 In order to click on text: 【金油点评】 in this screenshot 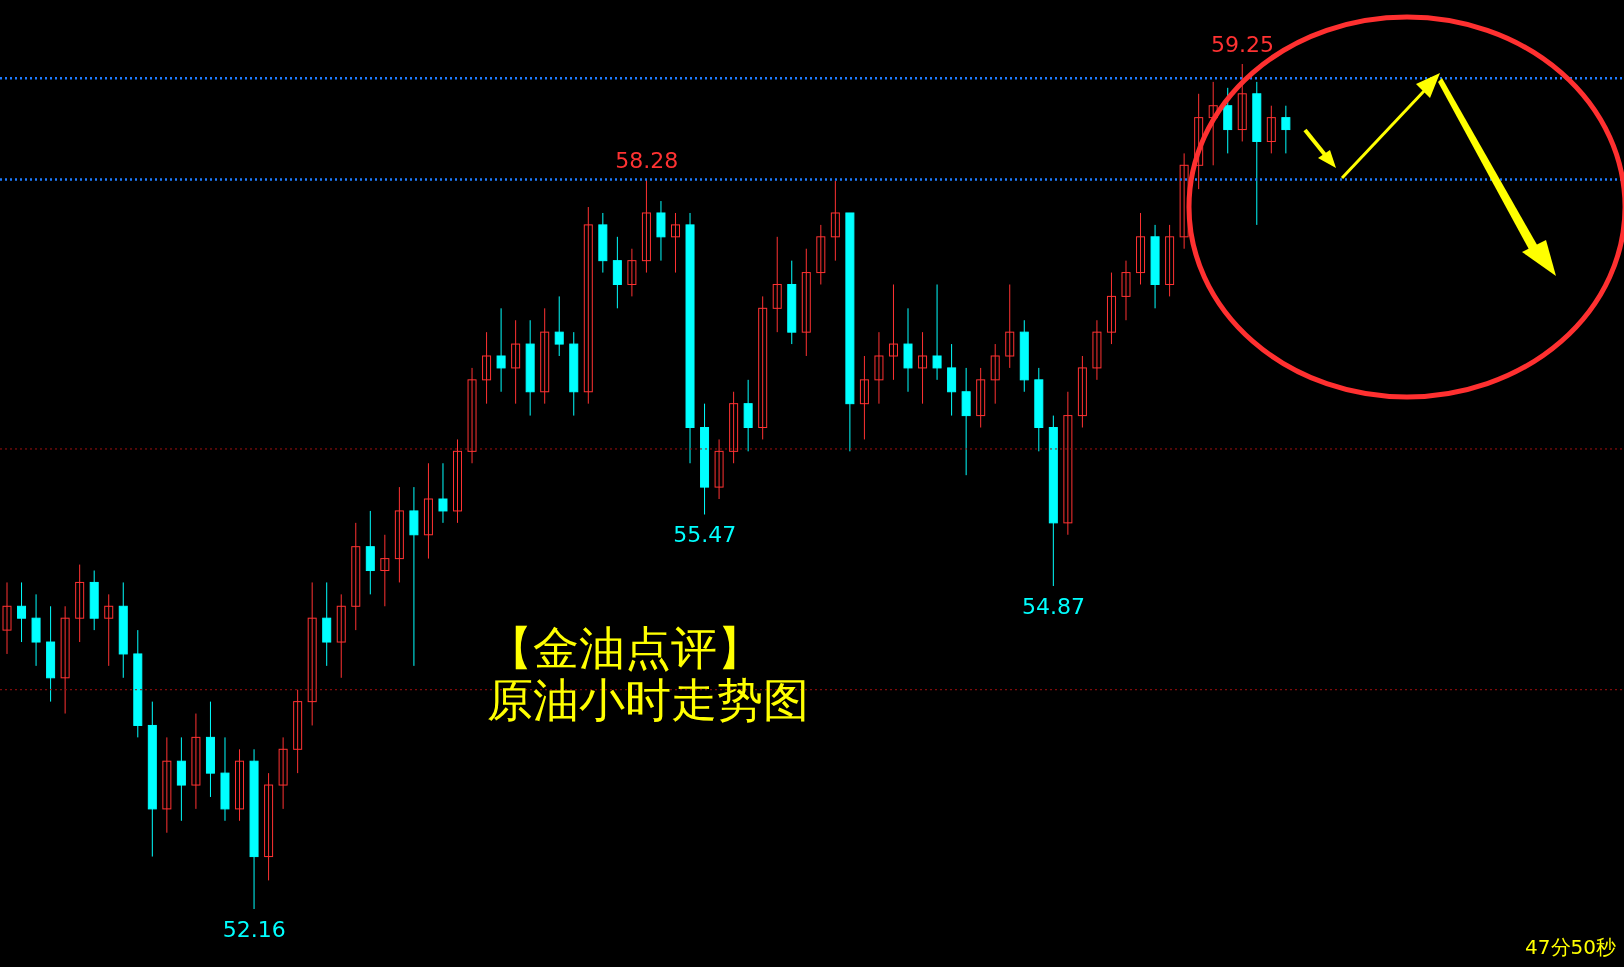, I will do `click(625, 648)`.